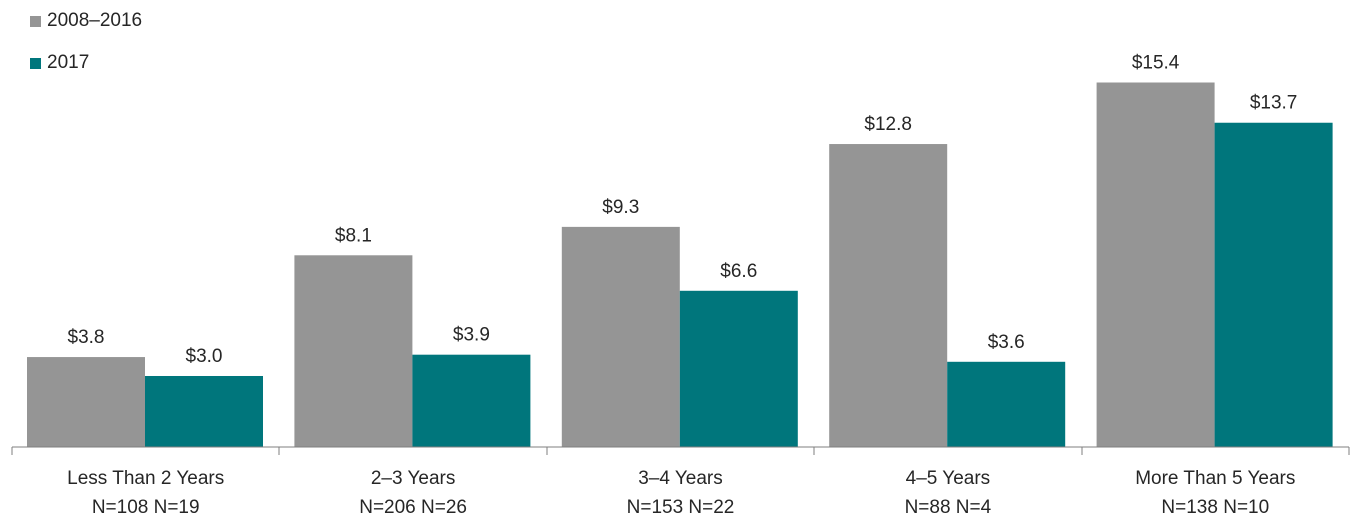 The image size is (1351, 518). Describe the element at coordinates (1006, 342) in the screenshot. I see `value-label-series-2-4: $3.6` at that location.